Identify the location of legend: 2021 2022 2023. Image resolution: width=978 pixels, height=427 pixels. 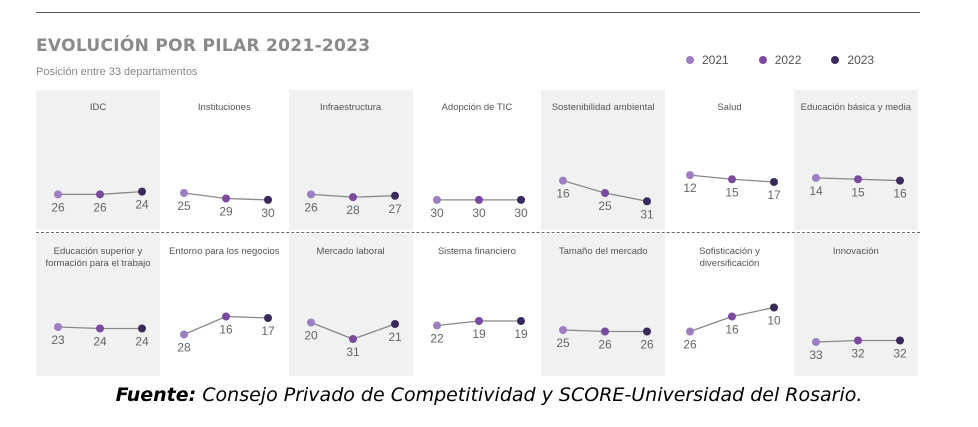
(780, 60).